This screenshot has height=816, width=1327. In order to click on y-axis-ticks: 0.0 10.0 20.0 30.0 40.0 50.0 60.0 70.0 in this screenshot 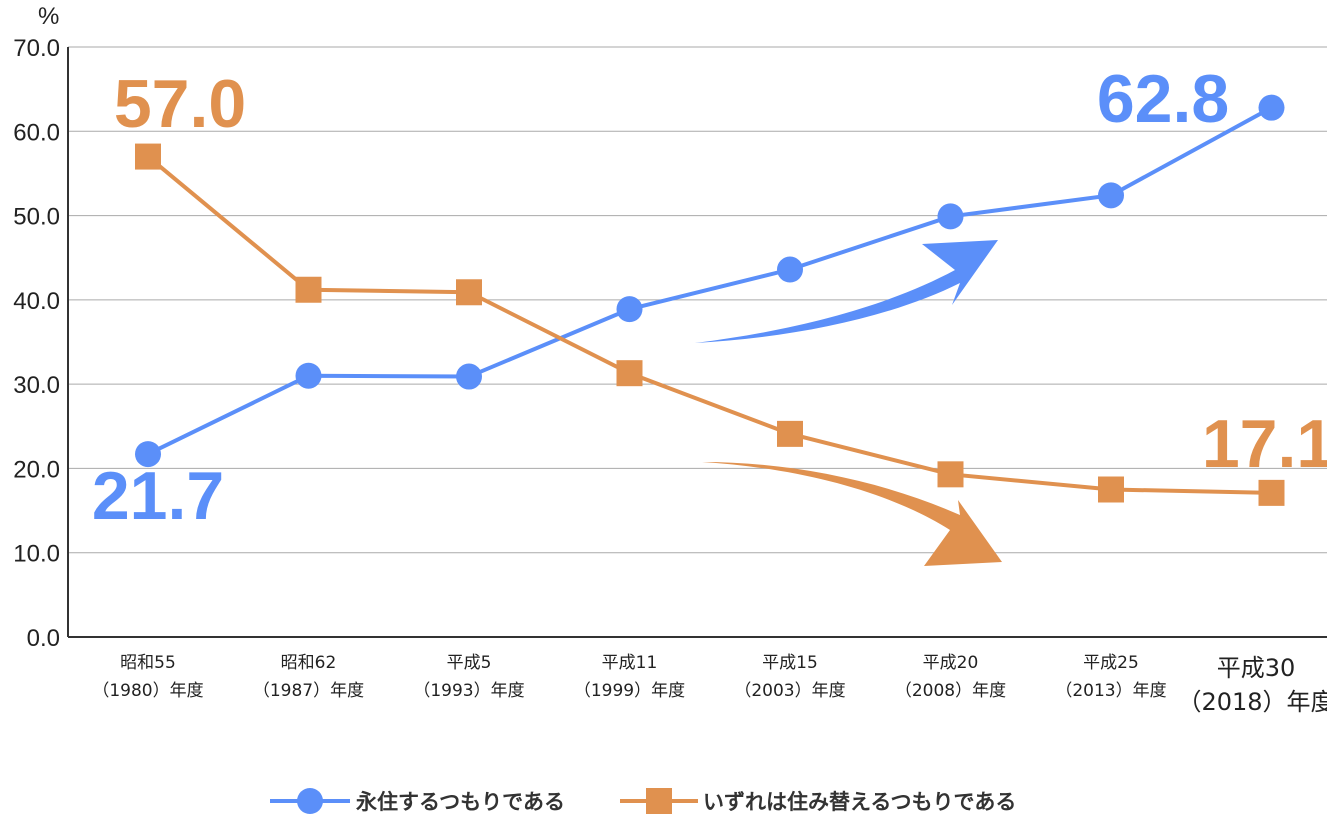, I will do `click(36, 343)`.